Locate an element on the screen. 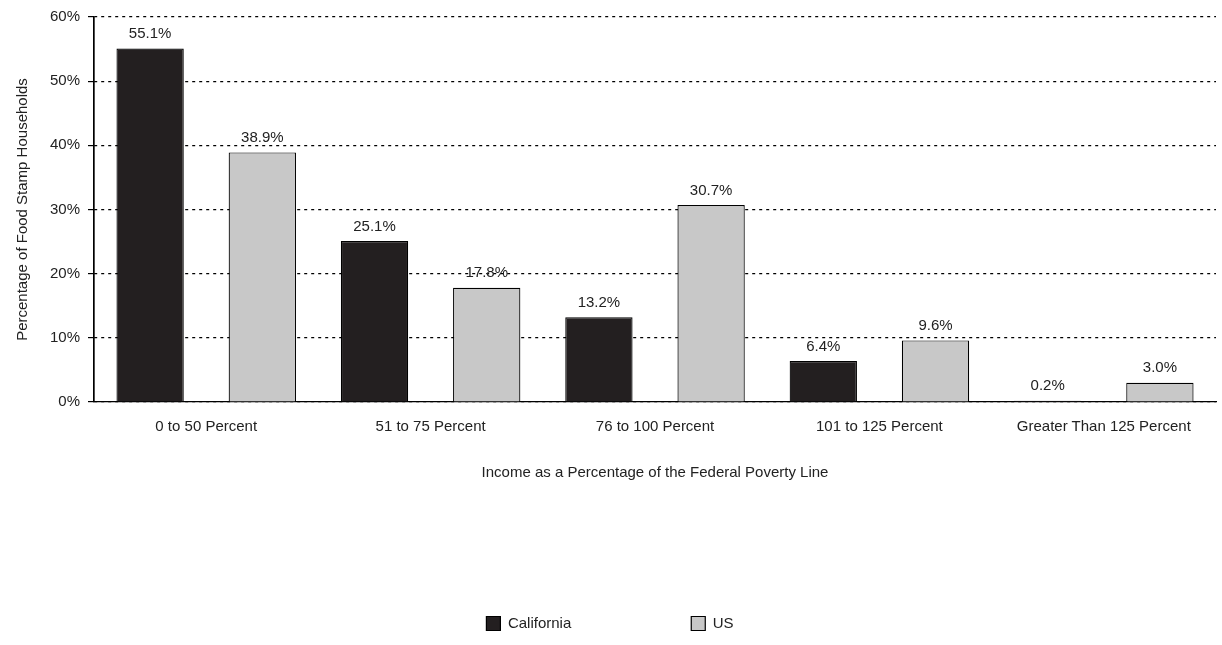 This screenshot has height=645, width=1222. y-tick-label: 50% is located at coordinates (65, 80).